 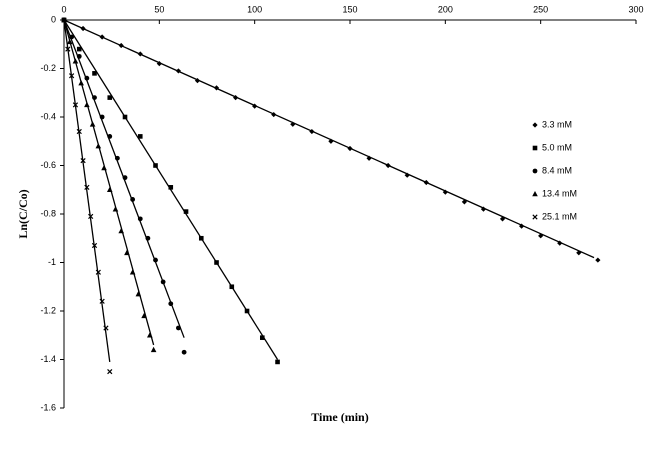 I want to click on y-tick-label: -1.6, so click(x=48, y=407).